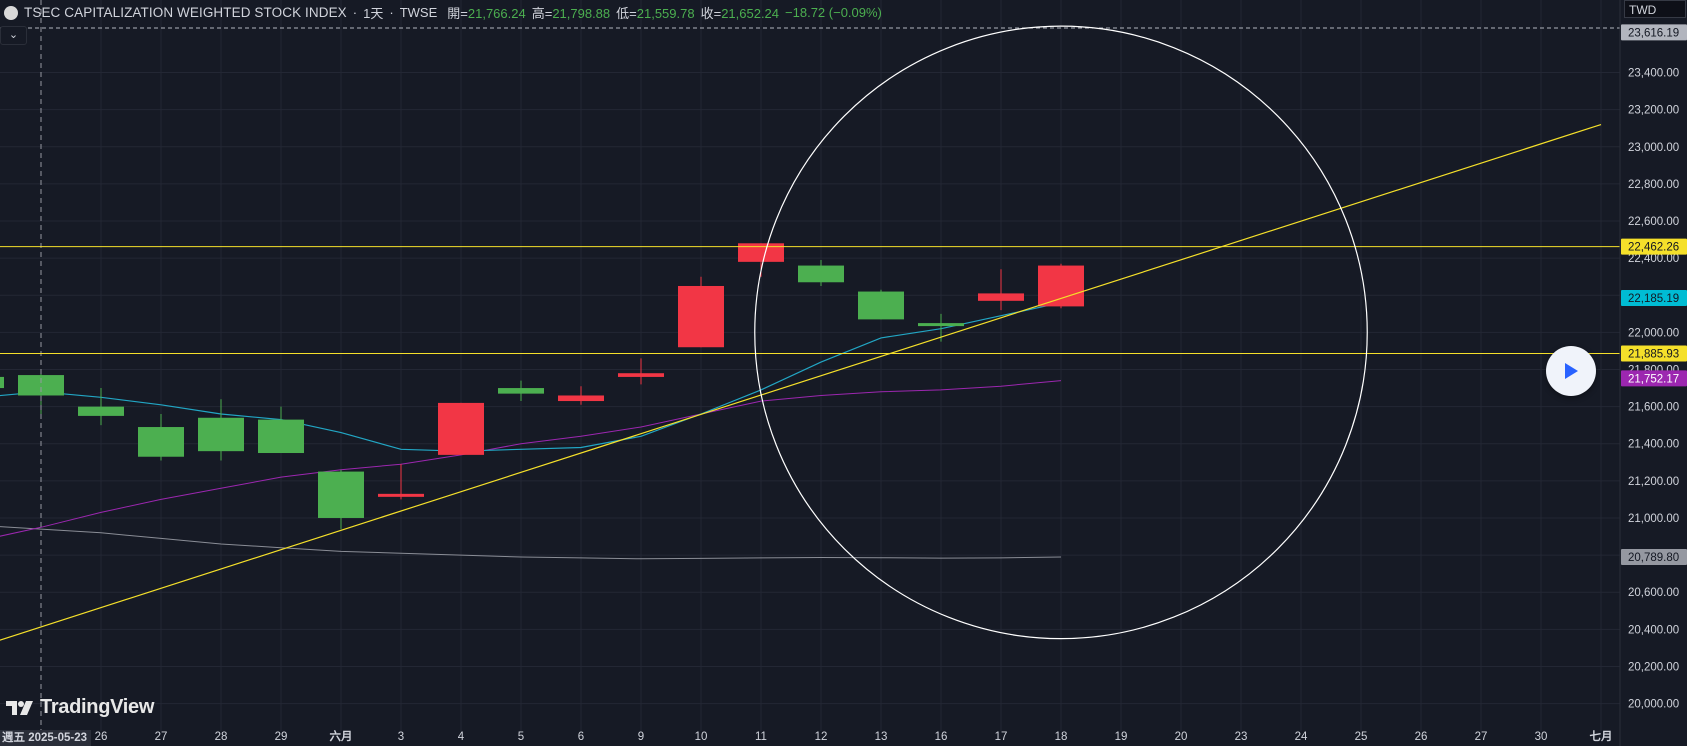 This screenshot has width=1687, height=746. I want to click on x-tick-label: 23, so click(1241, 737).